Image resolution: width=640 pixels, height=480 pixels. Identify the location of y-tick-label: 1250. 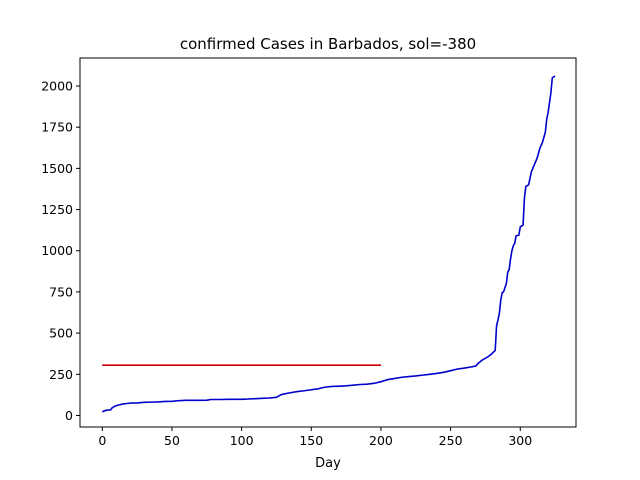
(57, 209).